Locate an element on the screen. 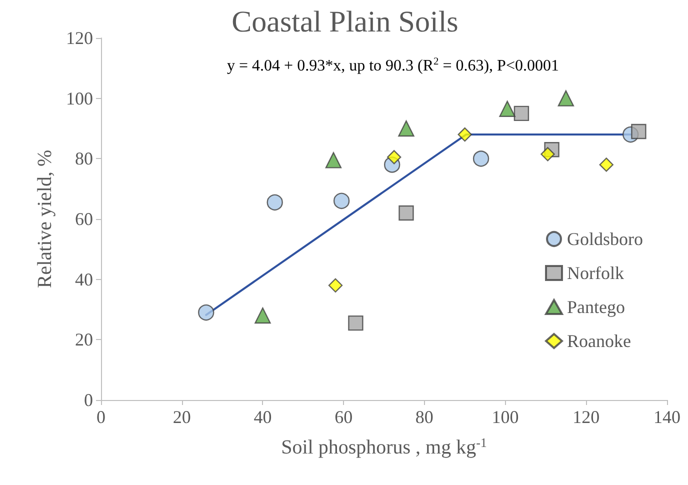 The width and height of the screenshot is (688, 485). x-tick-label: 80 is located at coordinates (424, 417).